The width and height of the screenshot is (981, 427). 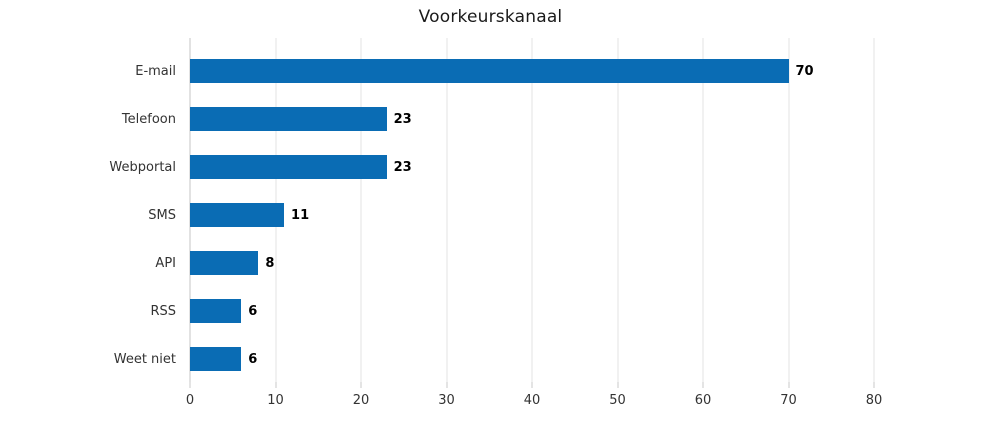 I want to click on category-label: Webportal, so click(x=142, y=167).